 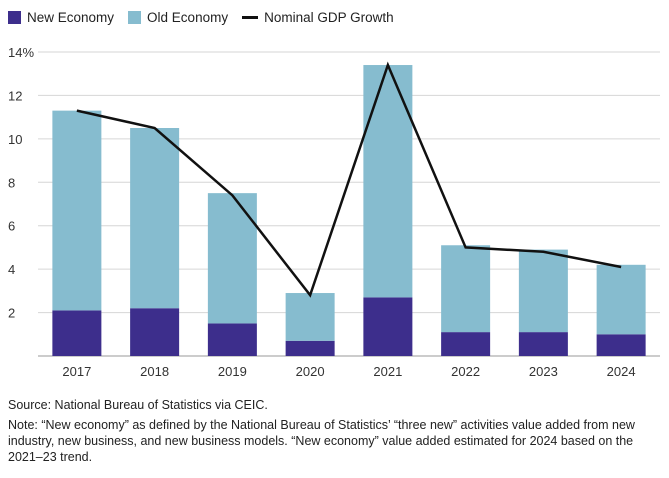 I want to click on bar-old-economy-2019, so click(x=232, y=258).